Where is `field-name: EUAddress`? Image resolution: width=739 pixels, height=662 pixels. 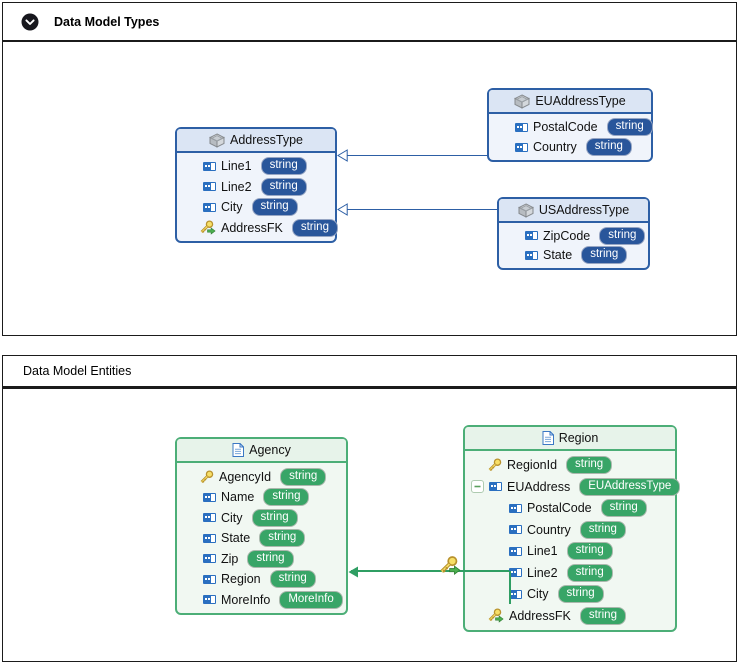 field-name: EUAddress is located at coordinates (539, 486).